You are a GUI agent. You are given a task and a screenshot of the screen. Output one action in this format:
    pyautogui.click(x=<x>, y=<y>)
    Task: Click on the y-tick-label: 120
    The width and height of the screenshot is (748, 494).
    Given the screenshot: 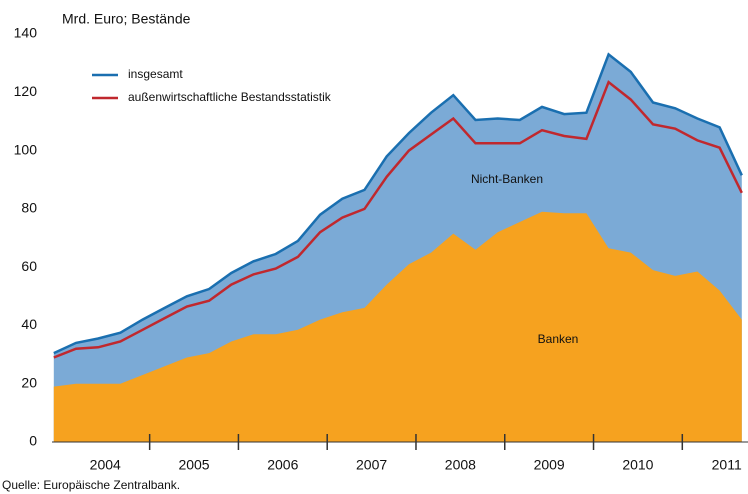 What is the action you would take?
    pyautogui.click(x=26, y=91)
    